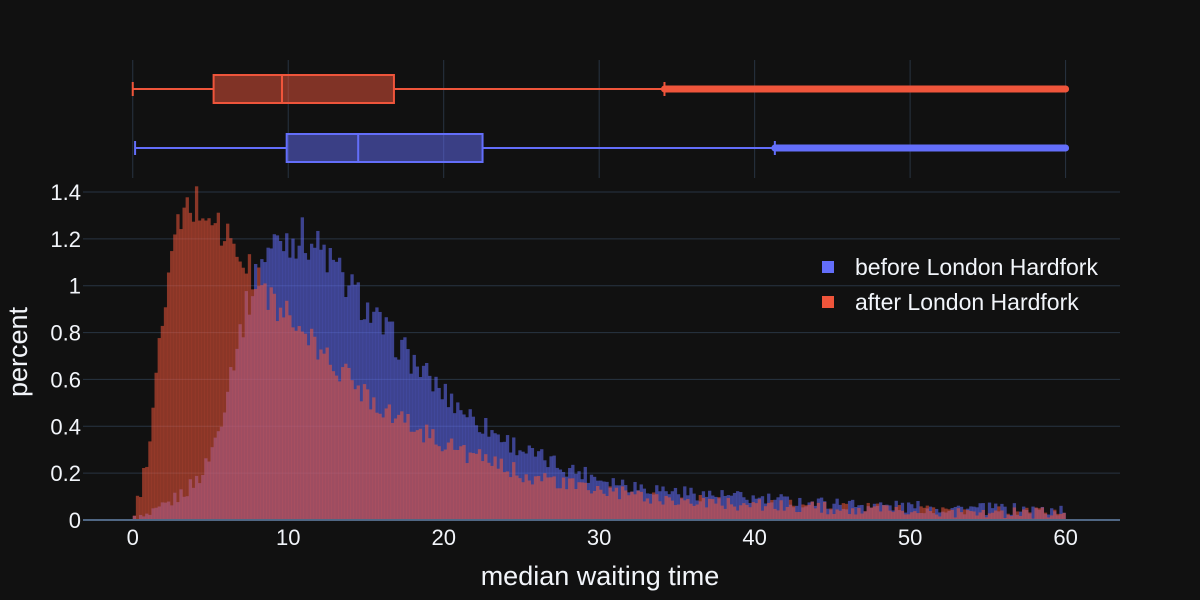 Image resolution: width=1200 pixels, height=600 pixels. What do you see at coordinates (75, 286) in the screenshot?
I see `y-tick-label: 1` at bounding box center [75, 286].